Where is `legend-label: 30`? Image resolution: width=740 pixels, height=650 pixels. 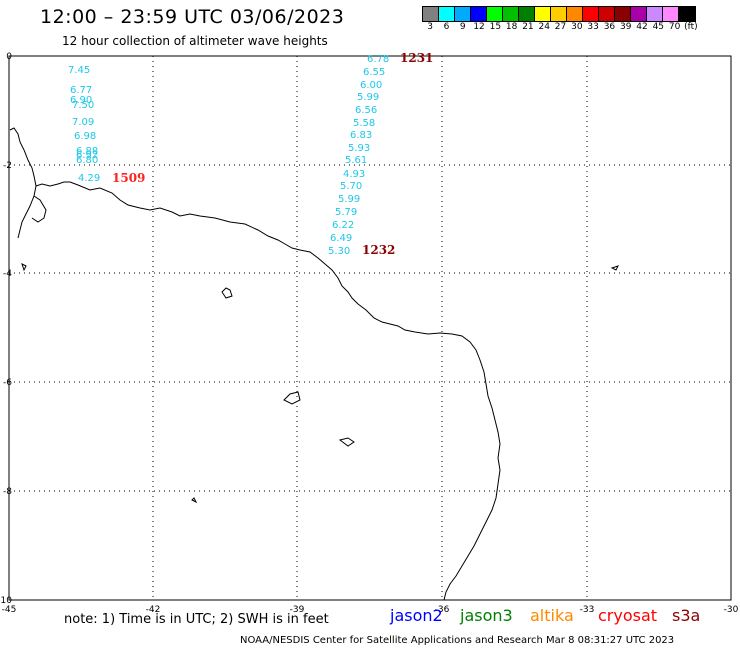
legend-label: 30 is located at coordinates (577, 27).